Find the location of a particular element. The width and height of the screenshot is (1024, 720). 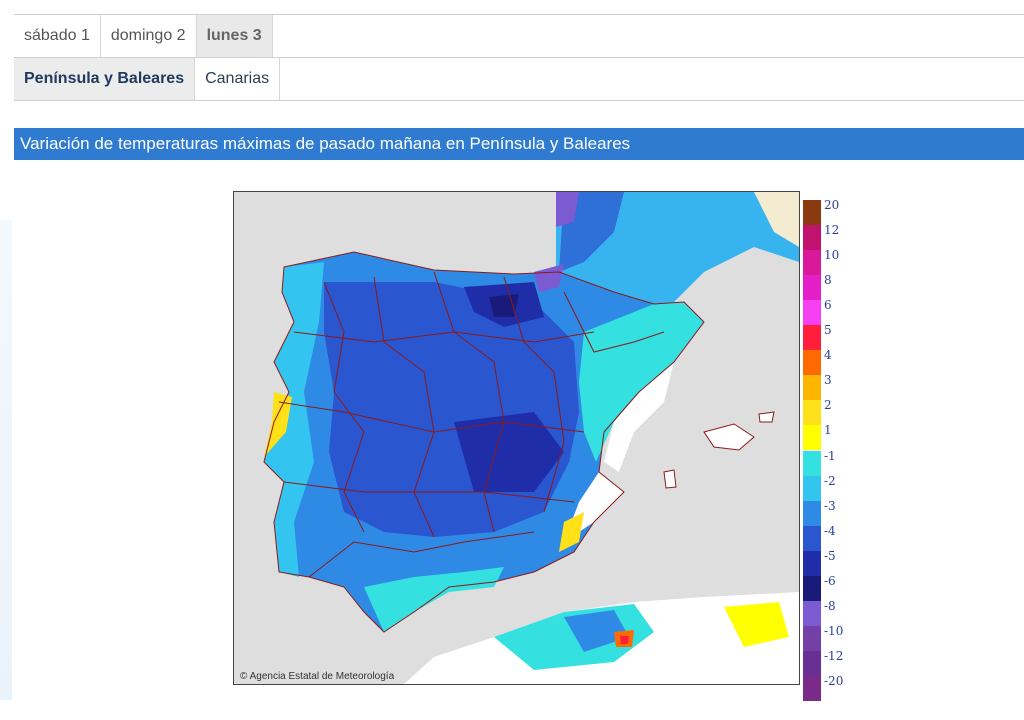

svg-text:© Agencia Estatal de Meteorolo: © Agencia Estatal de Meteorología is located at coordinates (317, 676).